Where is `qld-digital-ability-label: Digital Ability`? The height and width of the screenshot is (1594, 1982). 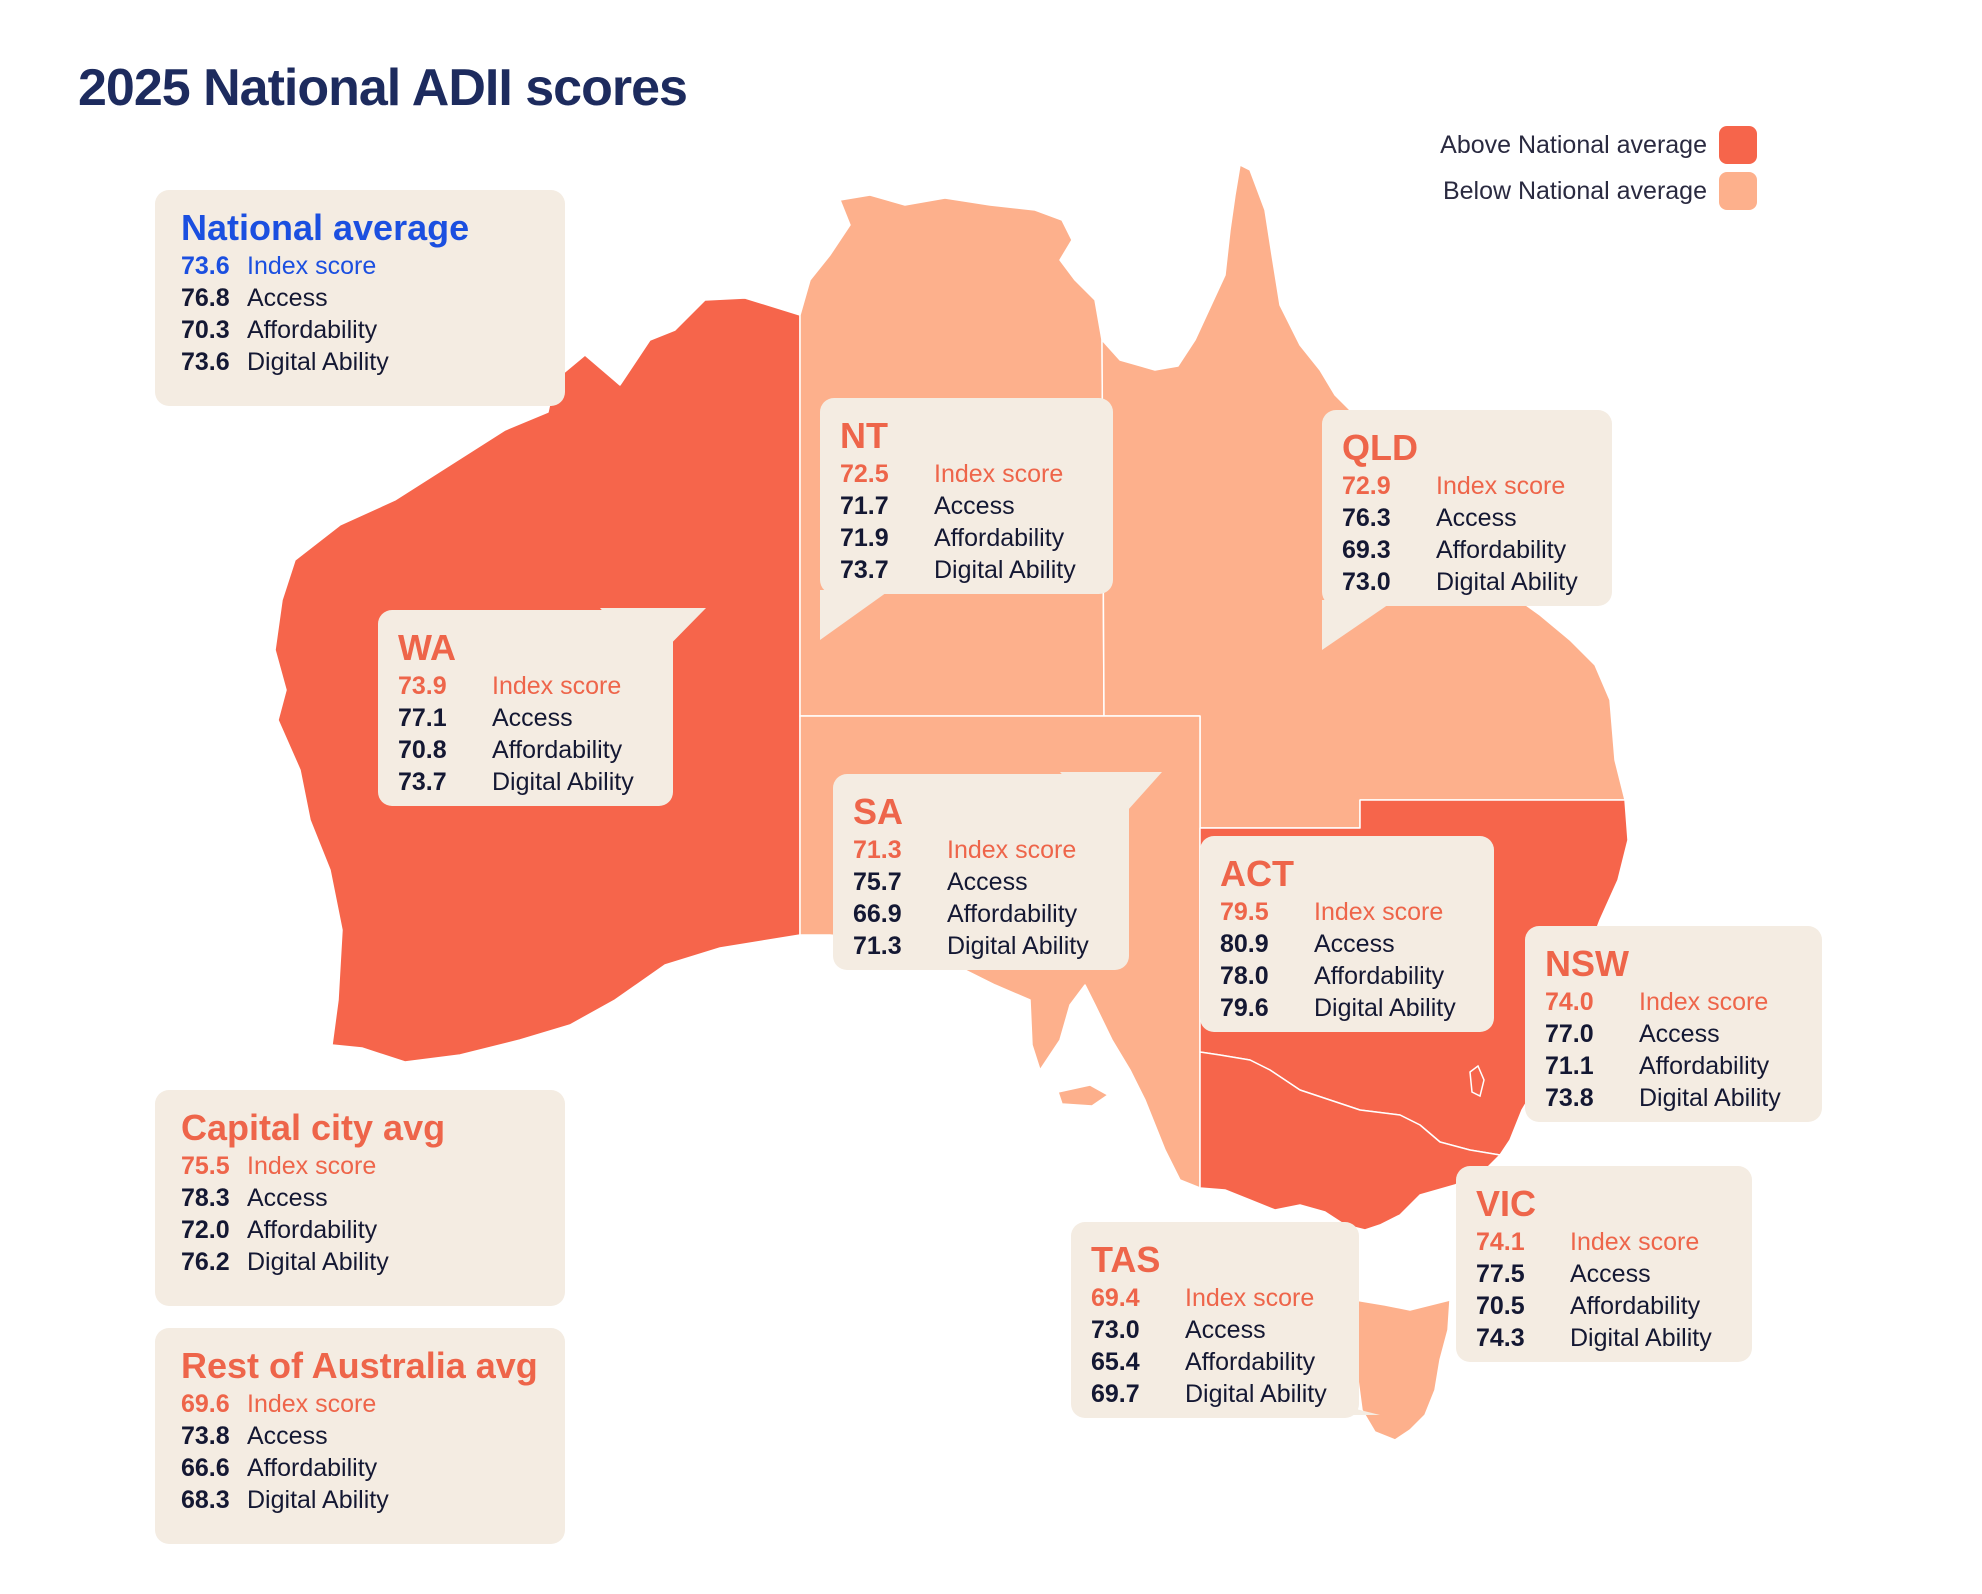
qld-digital-ability-label: Digital Ability is located at coordinates (1507, 582).